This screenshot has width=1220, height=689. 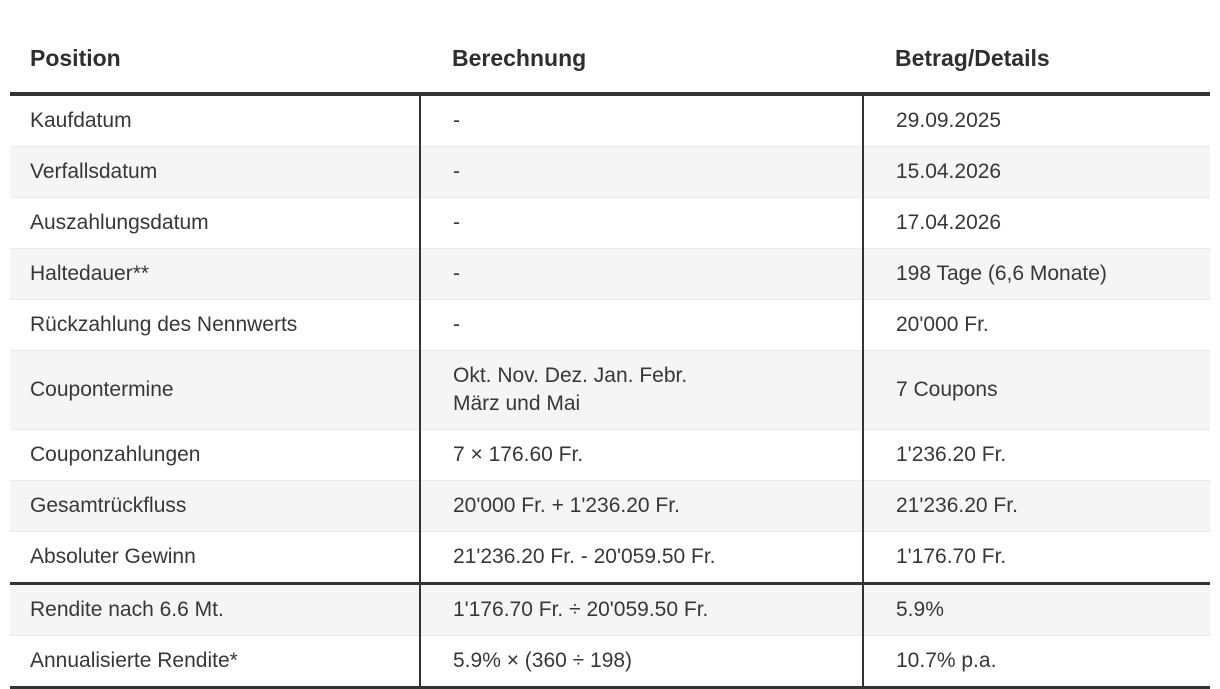 I want to click on cell-betrag: 10.7% p.a., so click(x=1036, y=661).